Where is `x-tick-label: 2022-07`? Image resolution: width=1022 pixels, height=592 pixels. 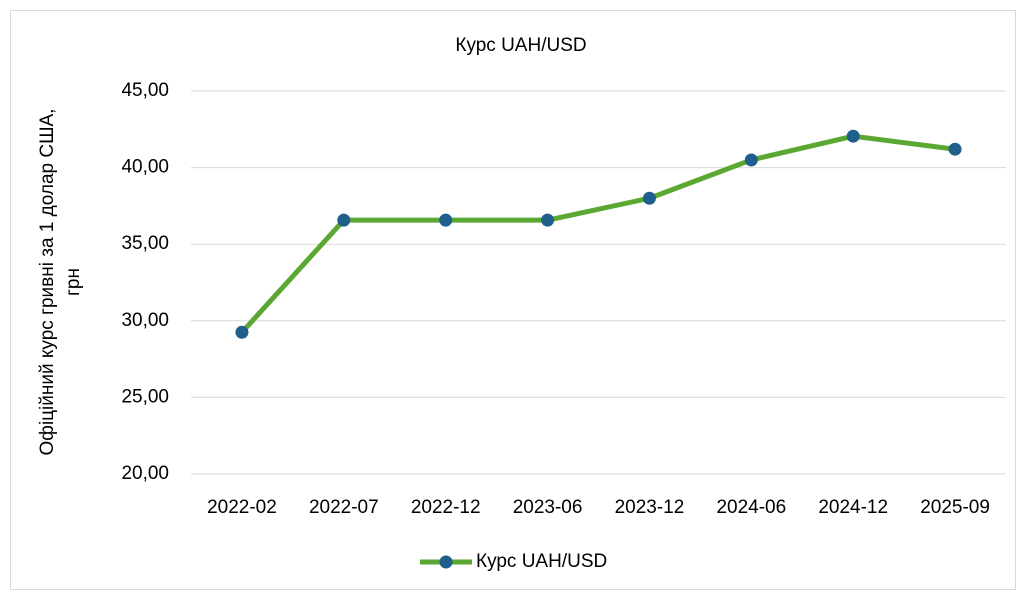 x-tick-label: 2022-07 is located at coordinates (344, 507).